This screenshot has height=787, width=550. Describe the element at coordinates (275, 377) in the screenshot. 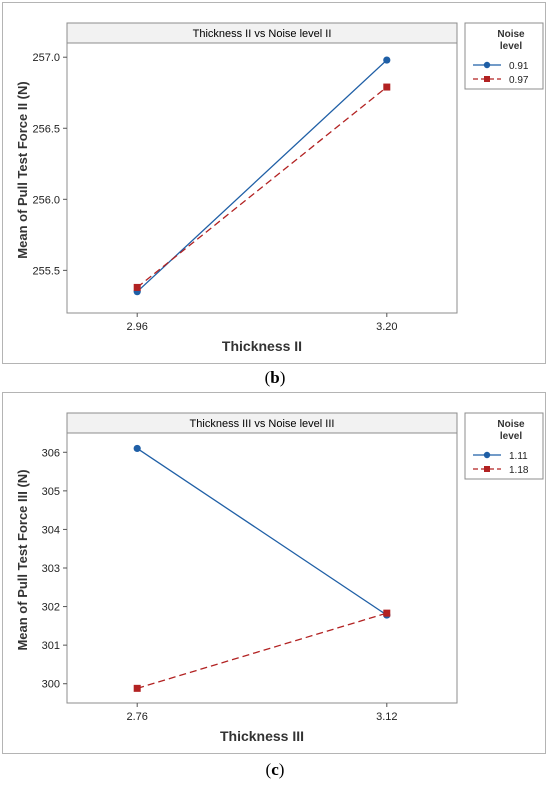

I see `panel-label-b: (b)` at that location.